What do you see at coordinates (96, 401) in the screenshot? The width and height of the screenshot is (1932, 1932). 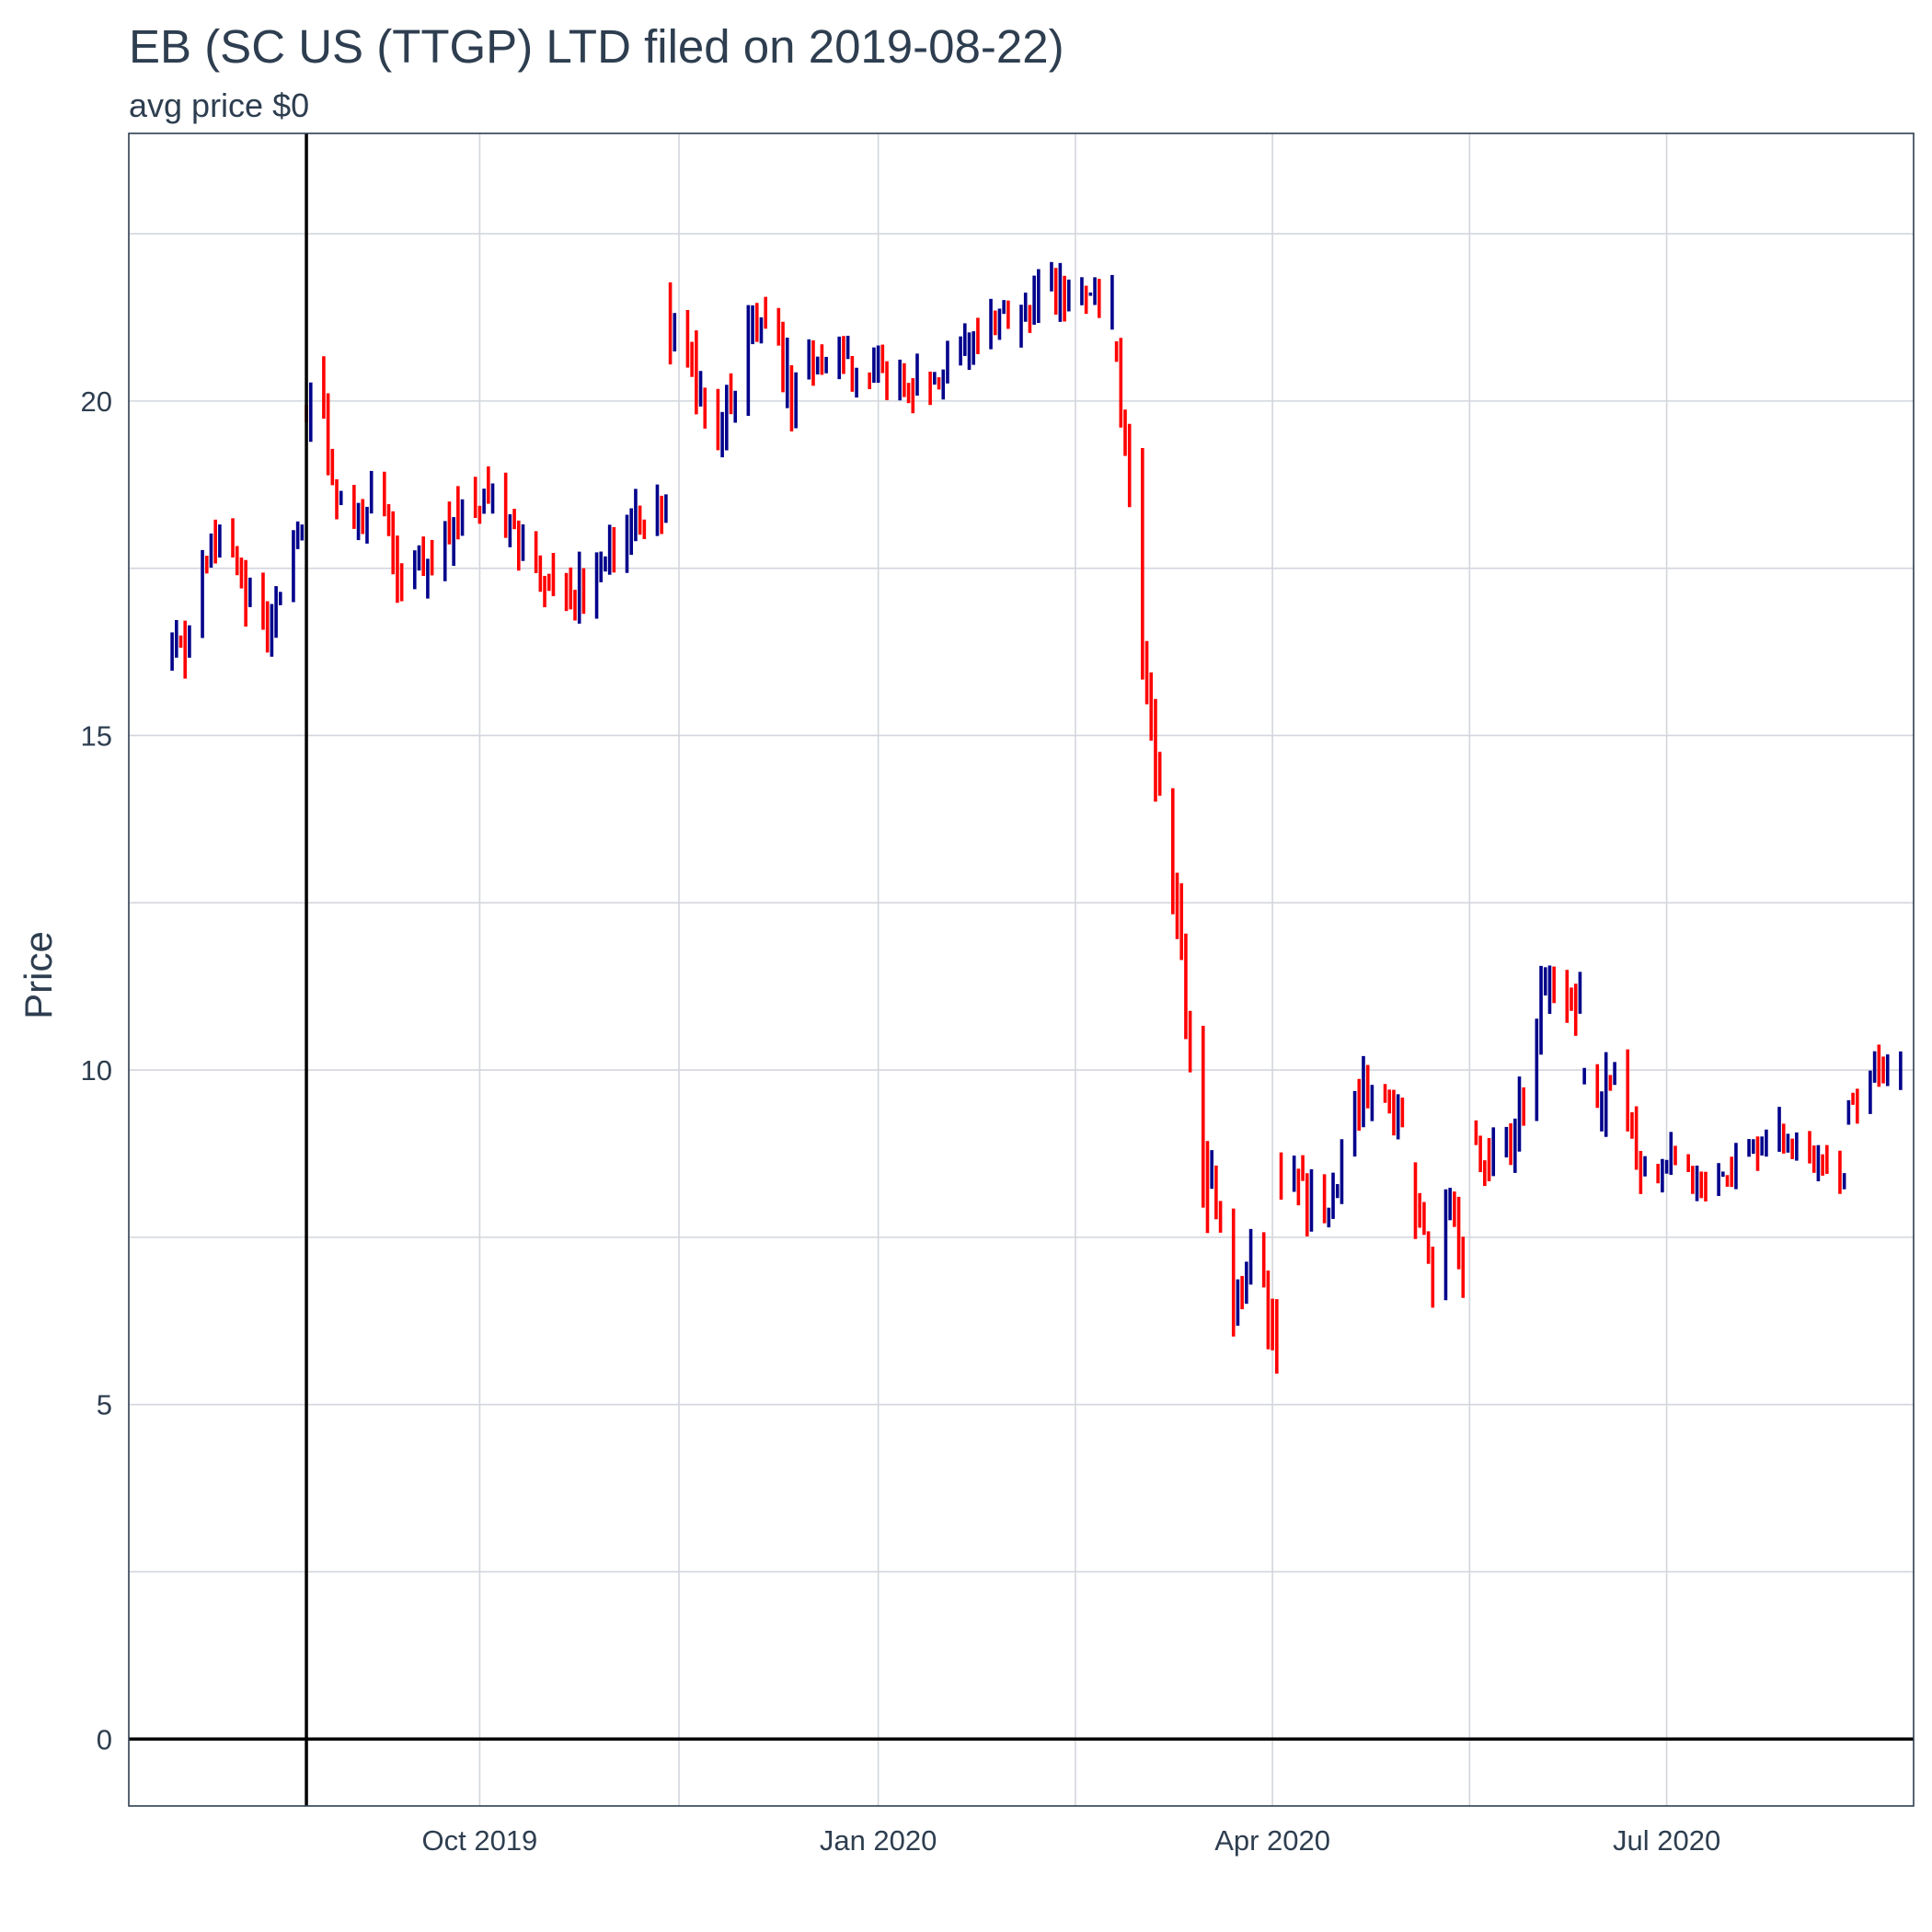 I see `y-tick-label: 20` at bounding box center [96, 401].